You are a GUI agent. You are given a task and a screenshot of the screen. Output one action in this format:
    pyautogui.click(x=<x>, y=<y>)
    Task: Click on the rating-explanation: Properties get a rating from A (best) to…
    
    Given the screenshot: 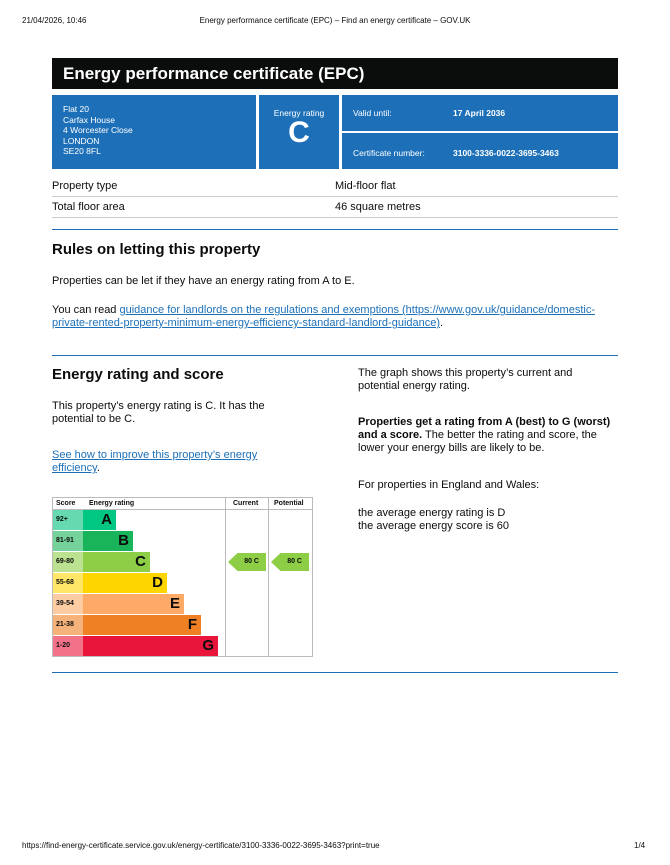 What is the action you would take?
    pyautogui.click(x=488, y=435)
    